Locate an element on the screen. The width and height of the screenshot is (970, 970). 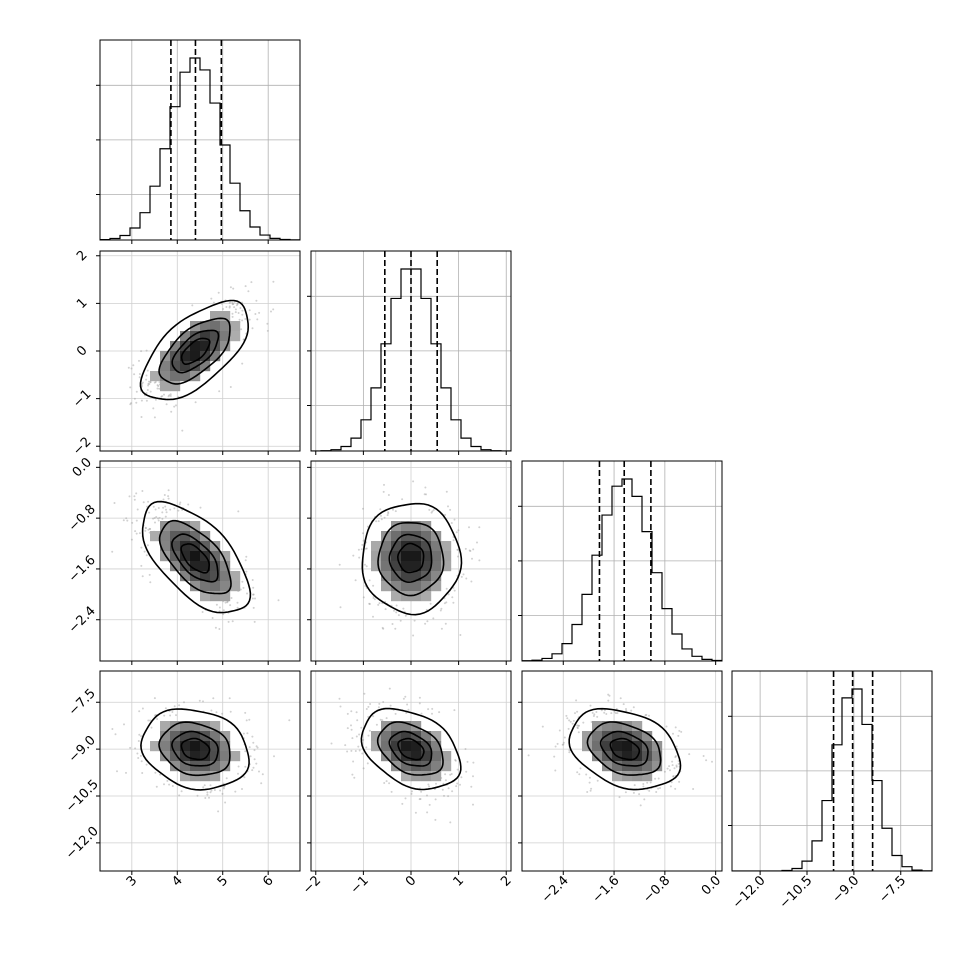
panel-3-3: −12.0 −10.5 −9.0 −7.5 is located at coordinates (830, 791).